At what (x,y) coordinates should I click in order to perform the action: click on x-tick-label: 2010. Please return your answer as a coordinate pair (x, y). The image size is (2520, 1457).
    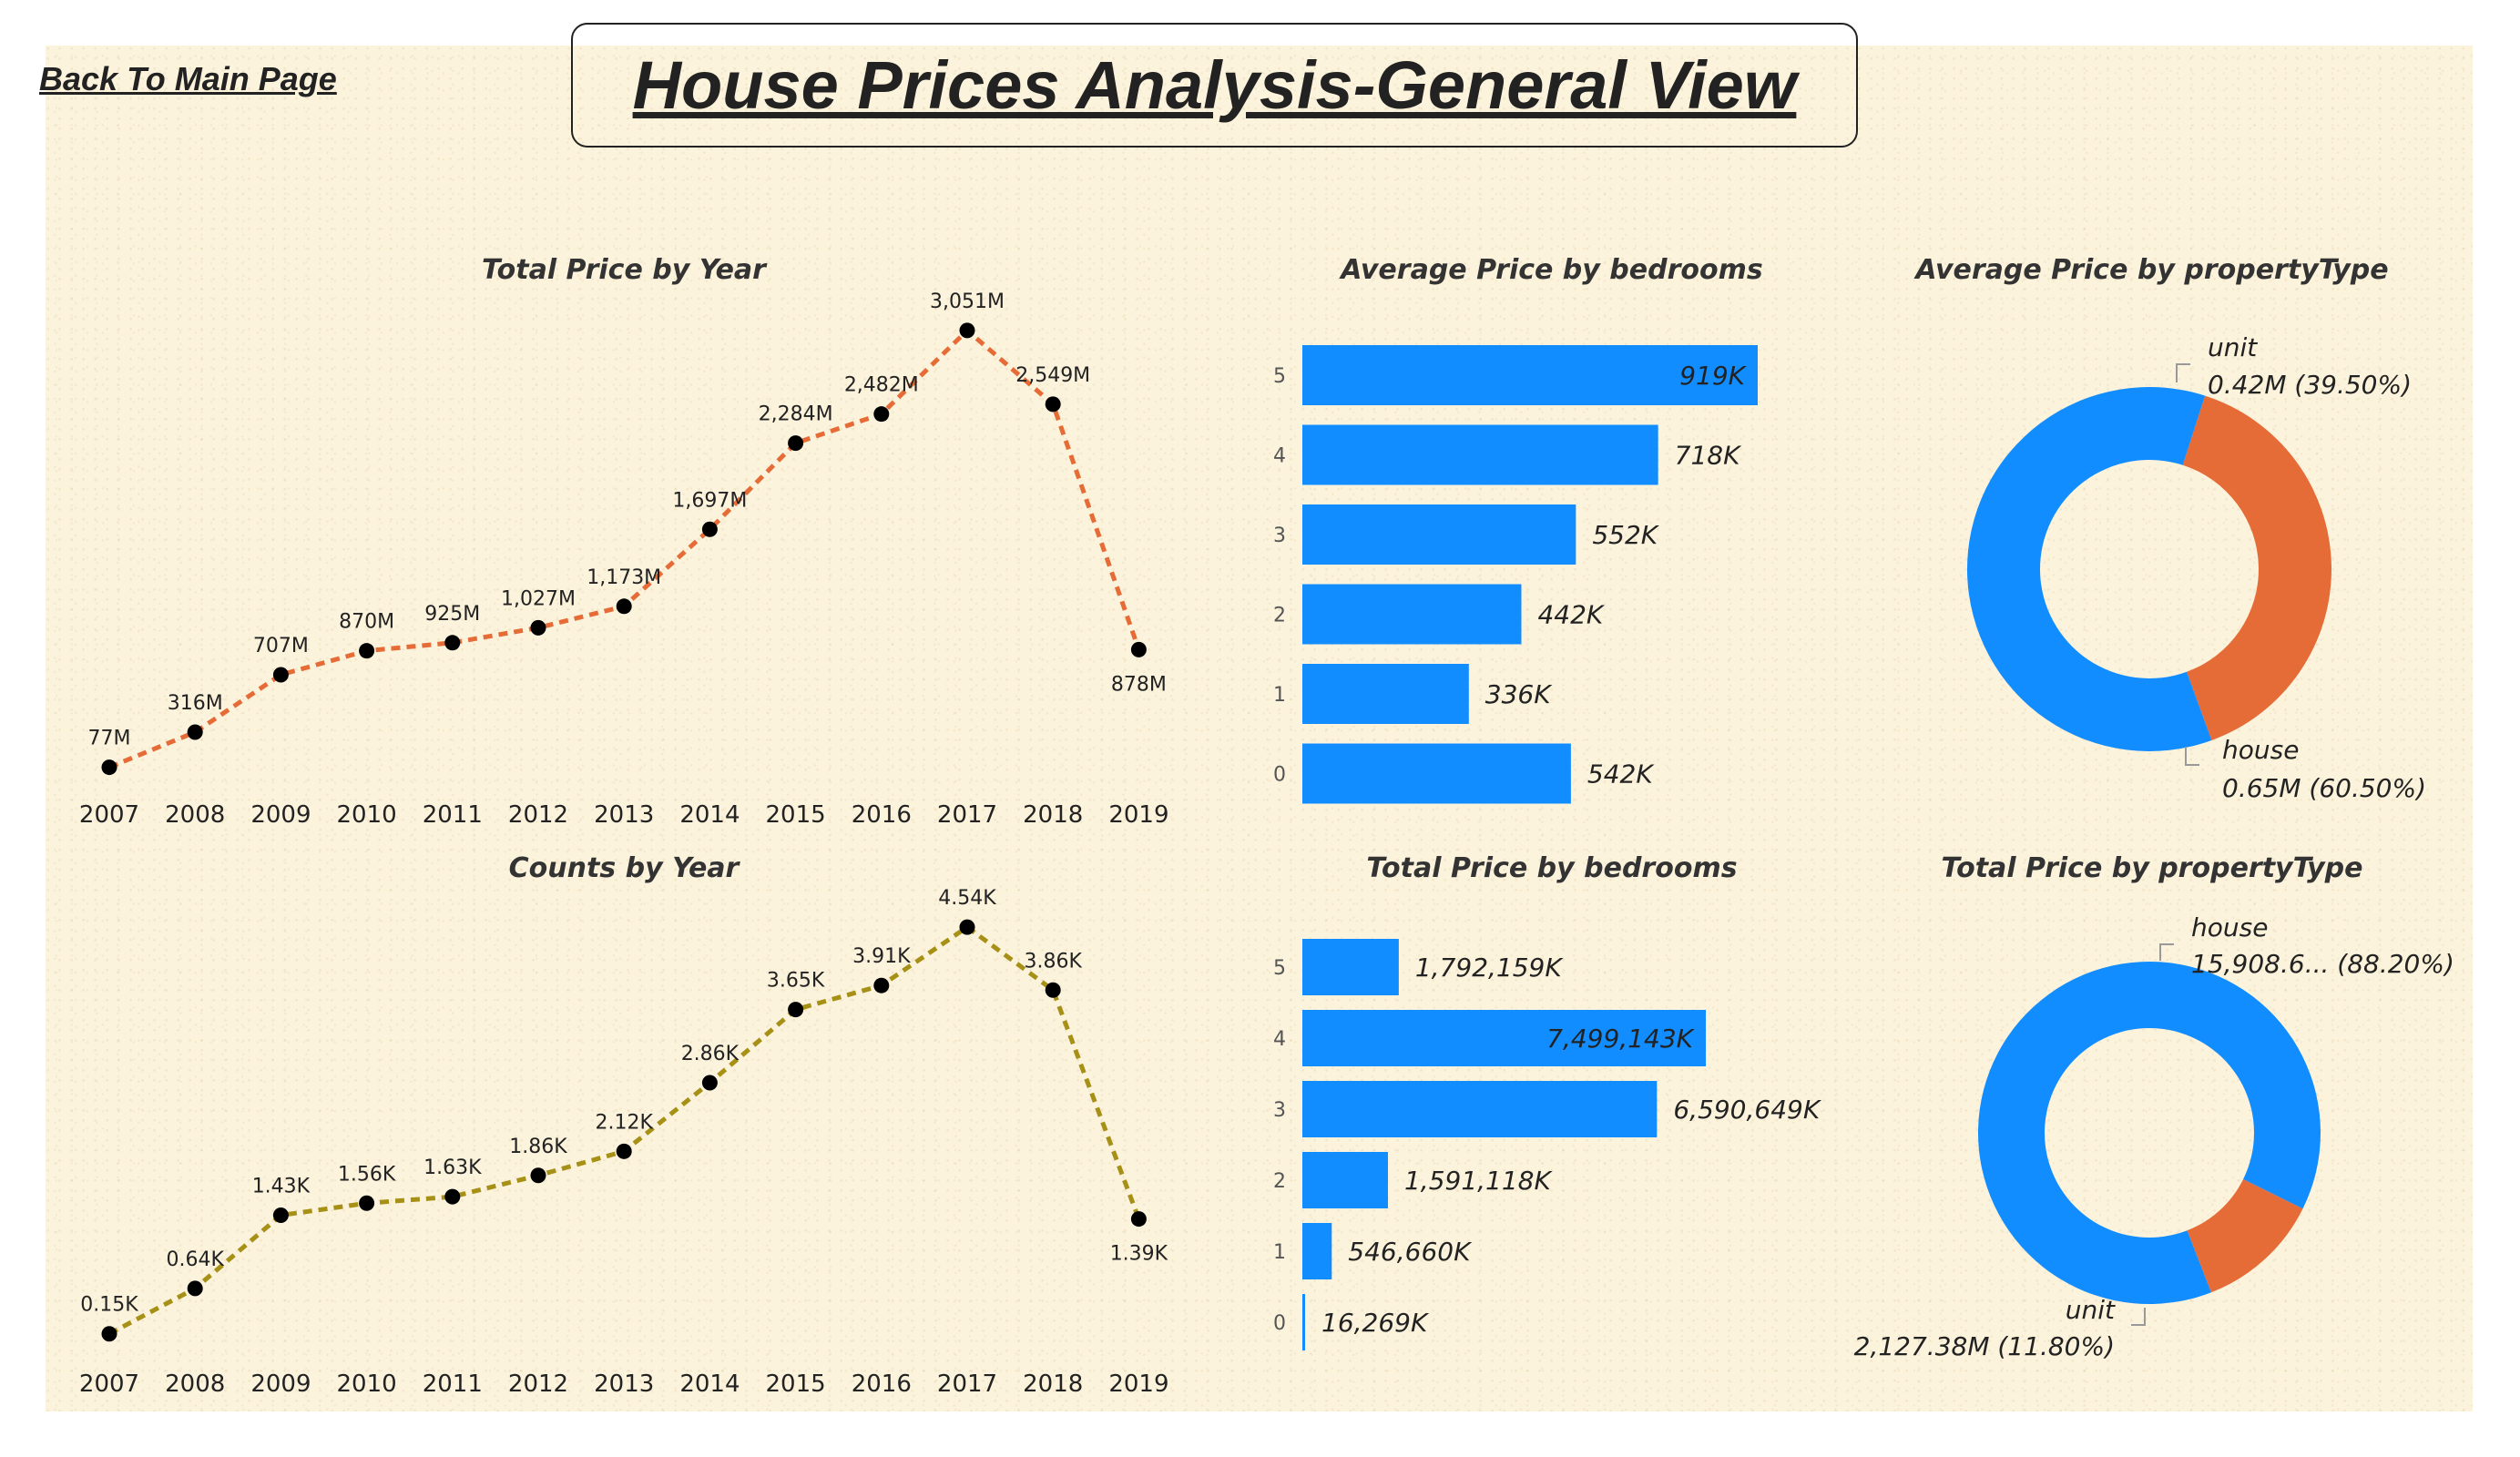
    Looking at the image, I should click on (367, 815).